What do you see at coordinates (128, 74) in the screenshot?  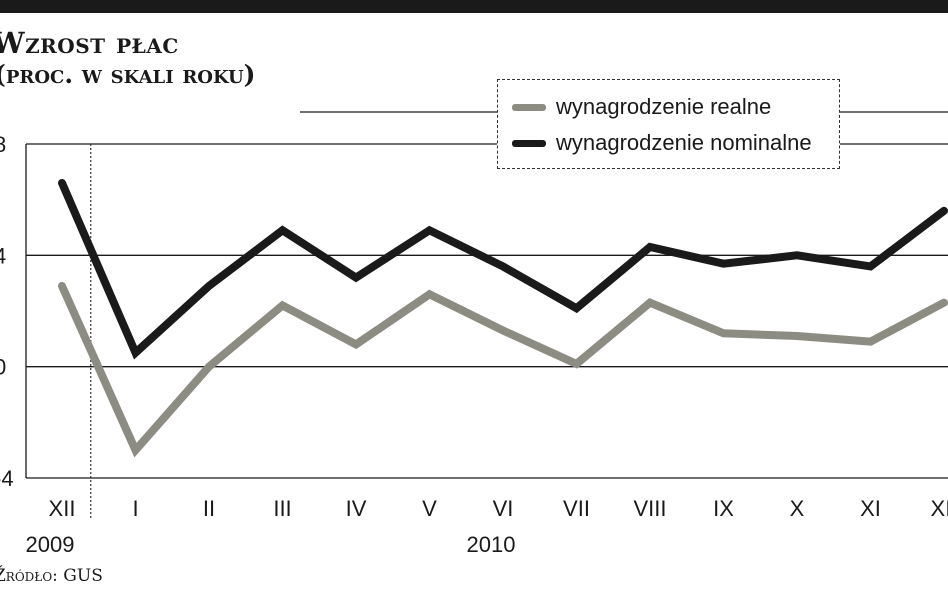 I see `chart-subtitle: (proc. w skali roku)` at bounding box center [128, 74].